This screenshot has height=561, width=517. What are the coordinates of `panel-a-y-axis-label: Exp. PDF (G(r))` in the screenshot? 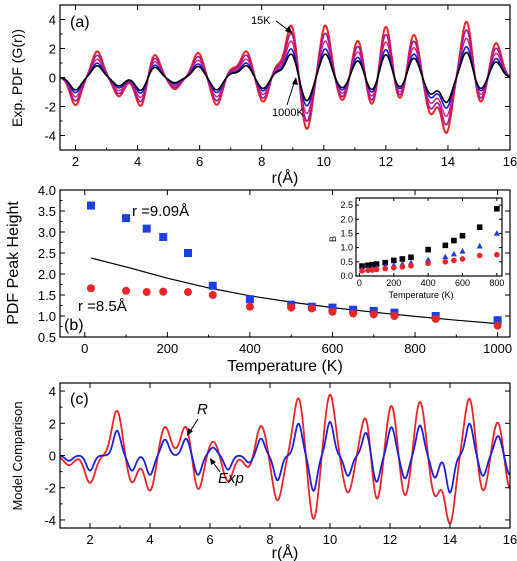 It's located at (17, 78).